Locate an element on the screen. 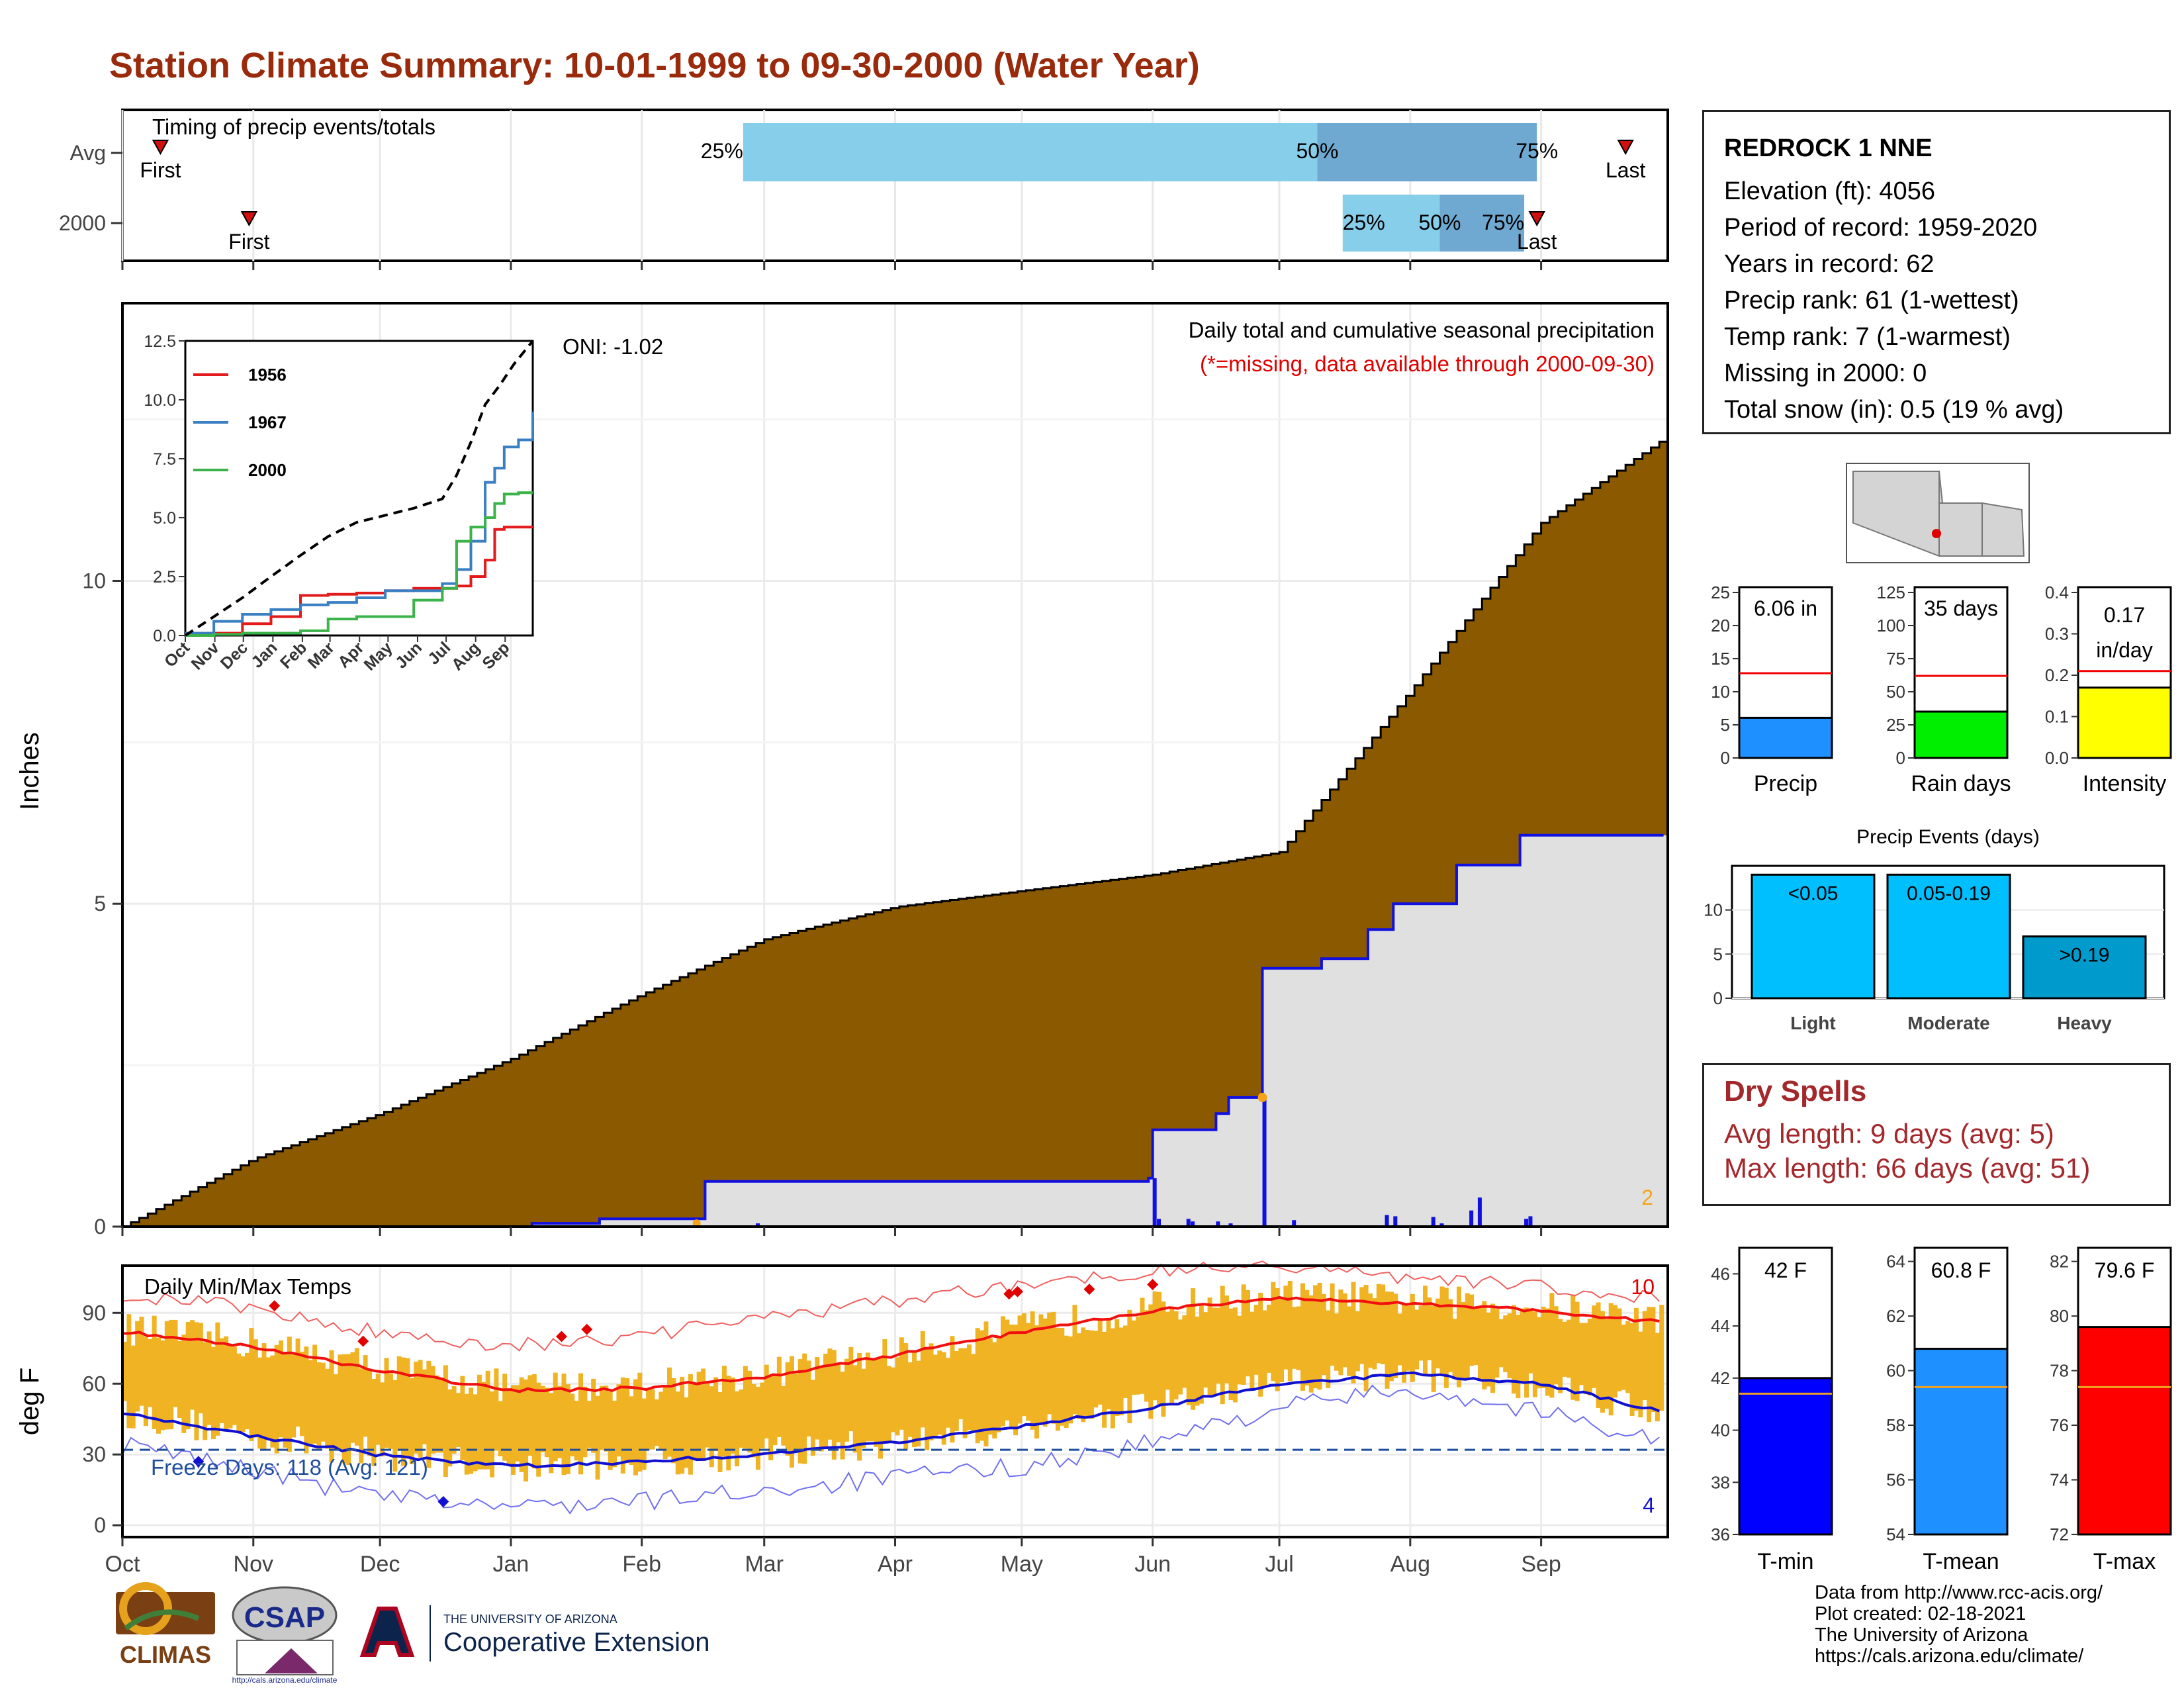  station-elevation: Elevation (ft): 4056 is located at coordinates (1829, 191).